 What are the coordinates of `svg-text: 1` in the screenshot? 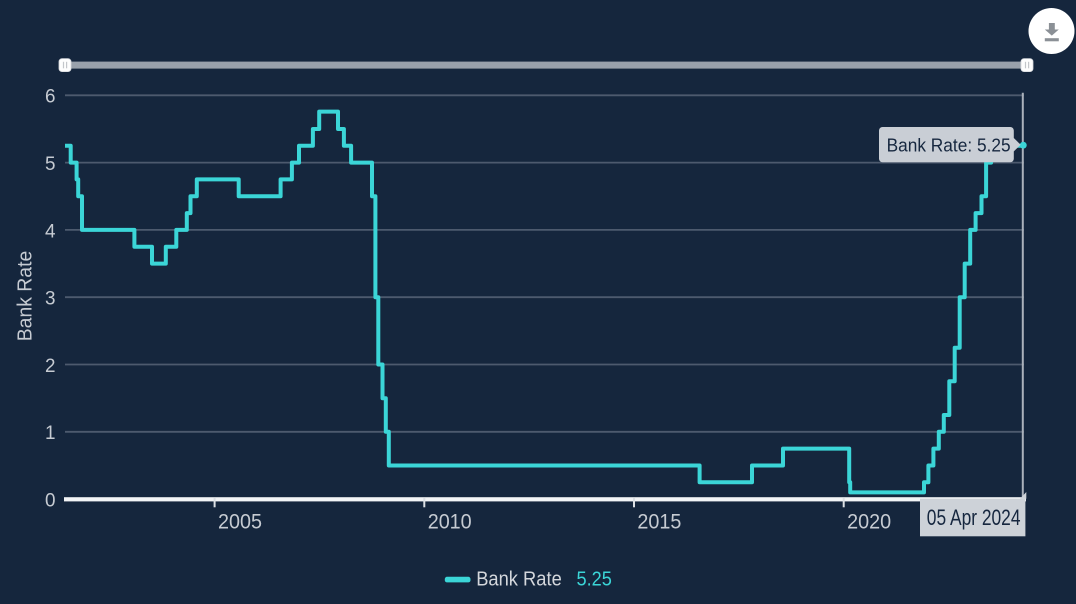 It's located at (50, 433).